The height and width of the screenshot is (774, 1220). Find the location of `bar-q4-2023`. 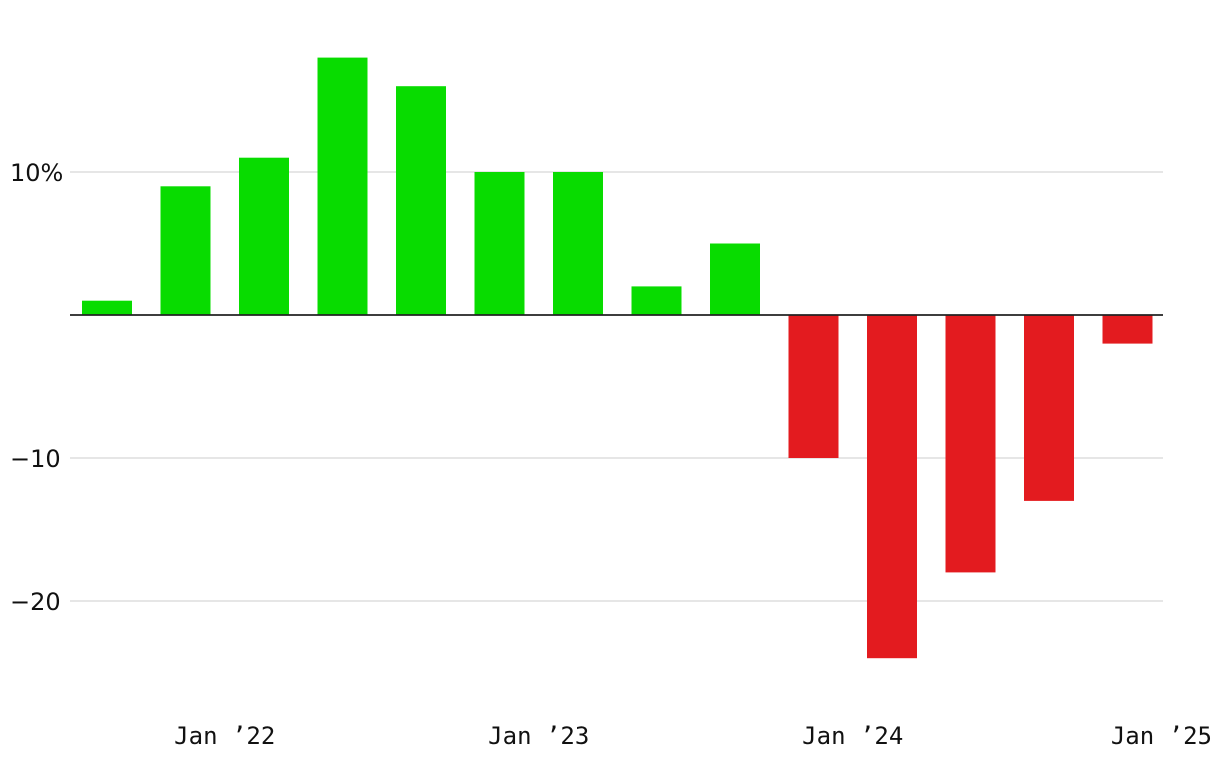

bar-q4-2023 is located at coordinates (813, 386).